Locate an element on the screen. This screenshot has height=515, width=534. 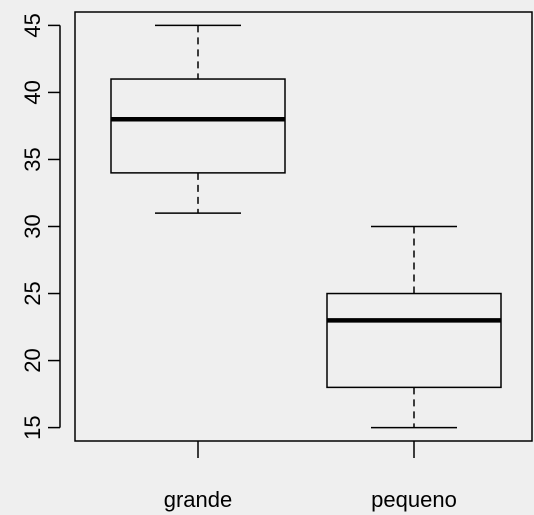
y-tick-label: 25 is located at coordinates (32, 293).